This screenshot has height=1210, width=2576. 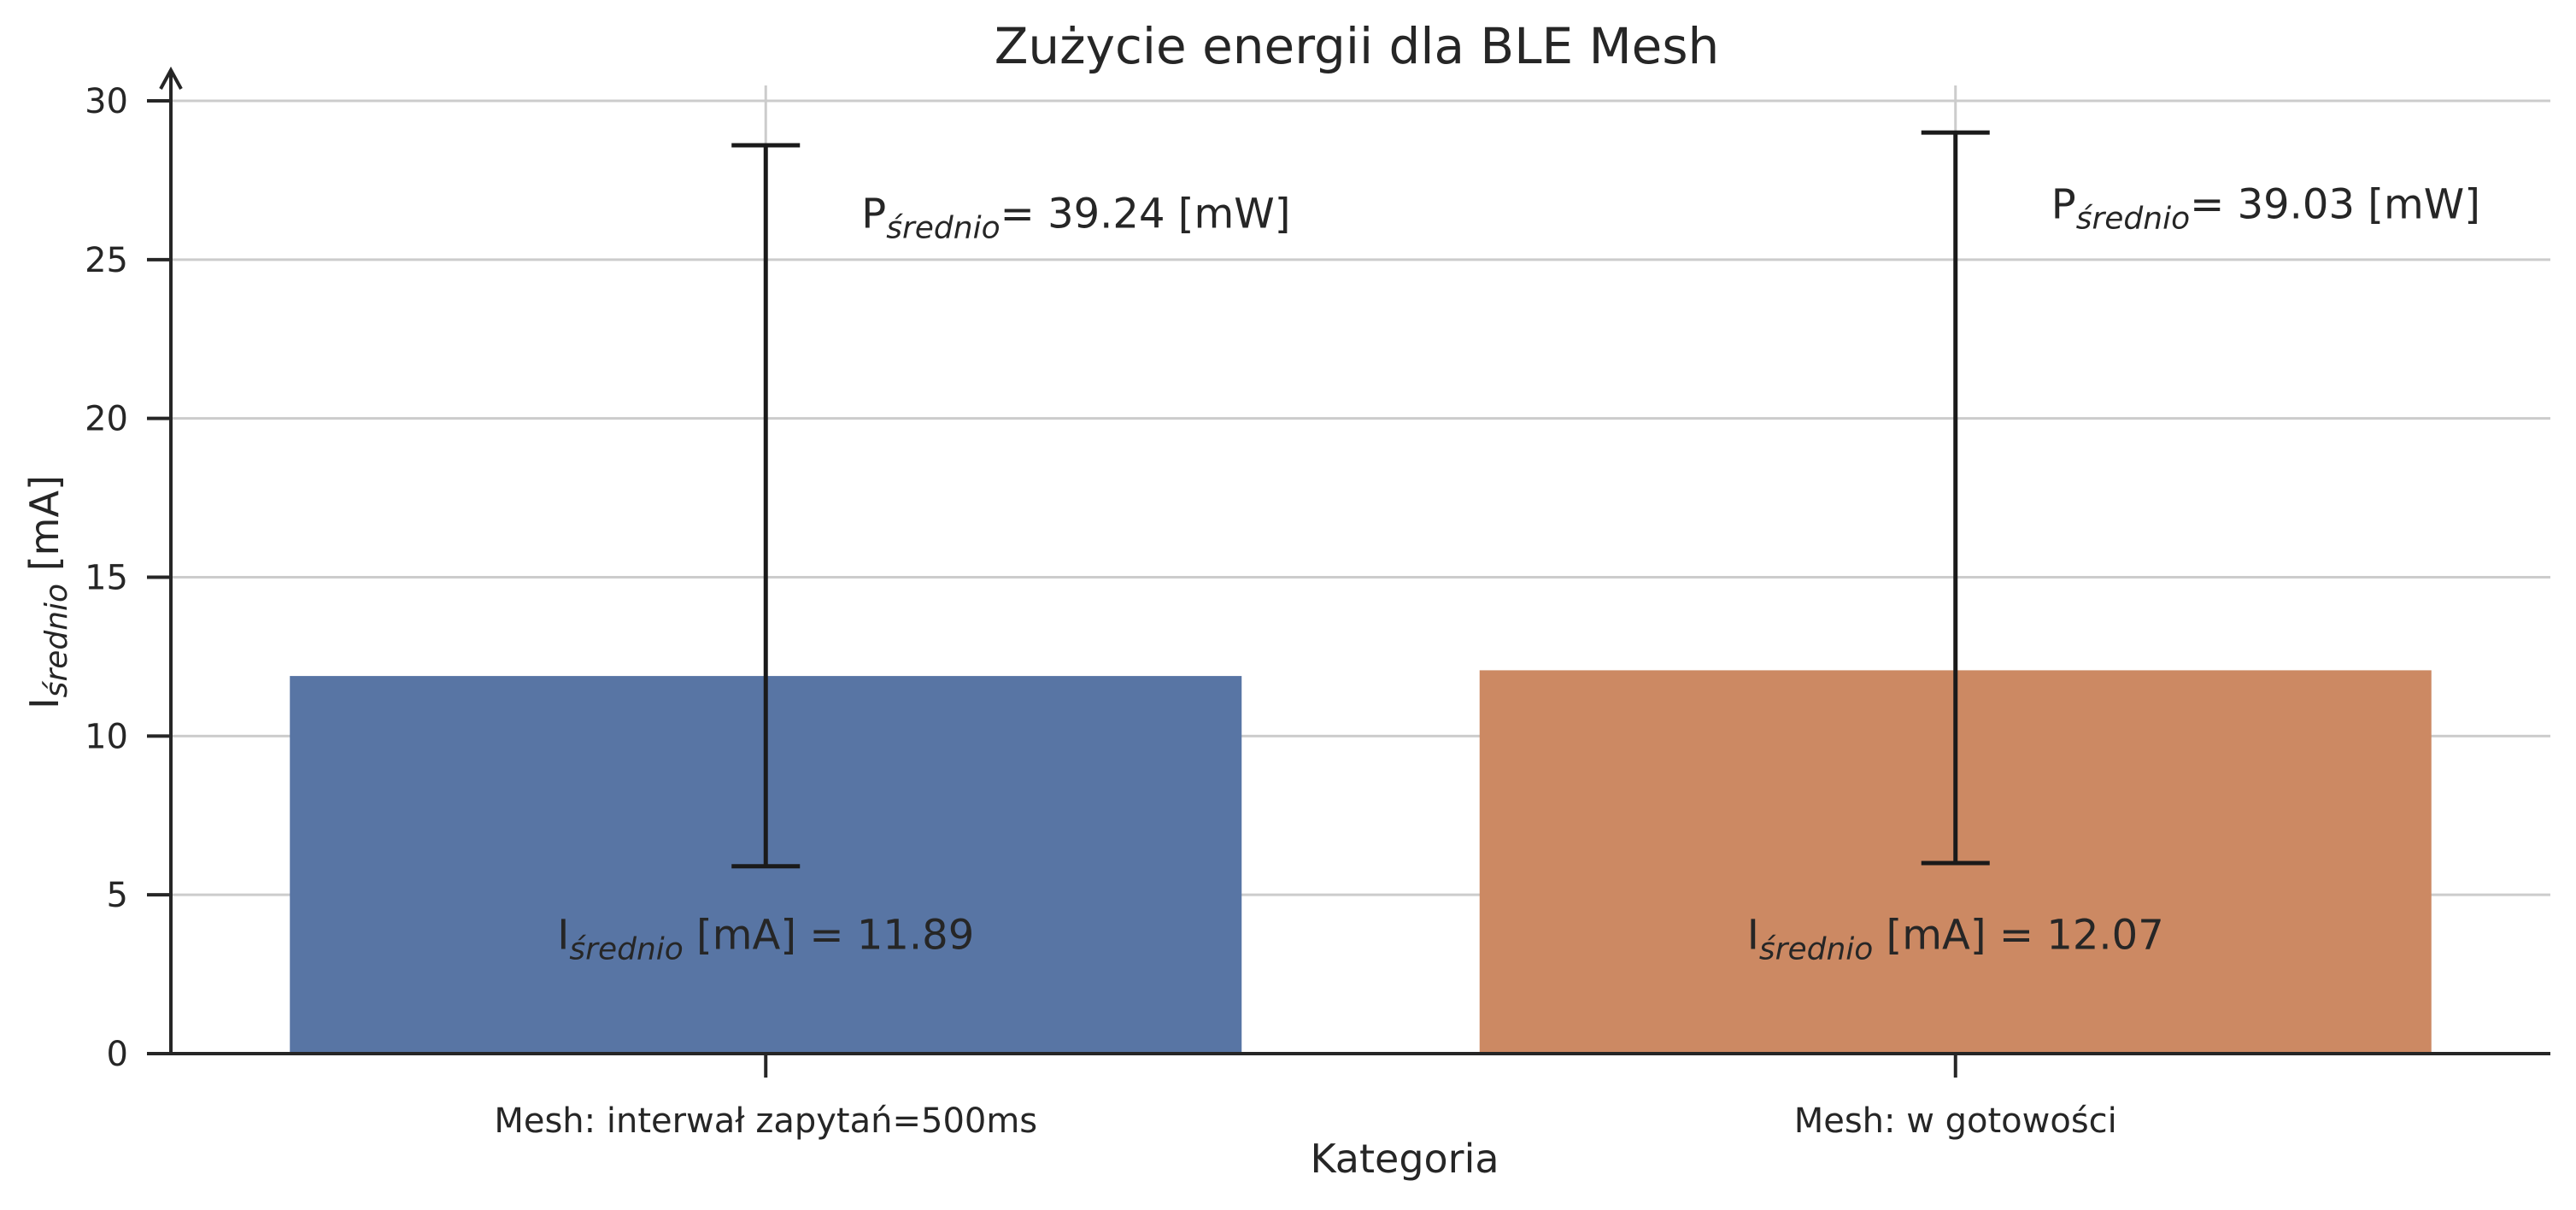 I want to click on y-axis-label-unit: [mA], so click(x=44, y=529).